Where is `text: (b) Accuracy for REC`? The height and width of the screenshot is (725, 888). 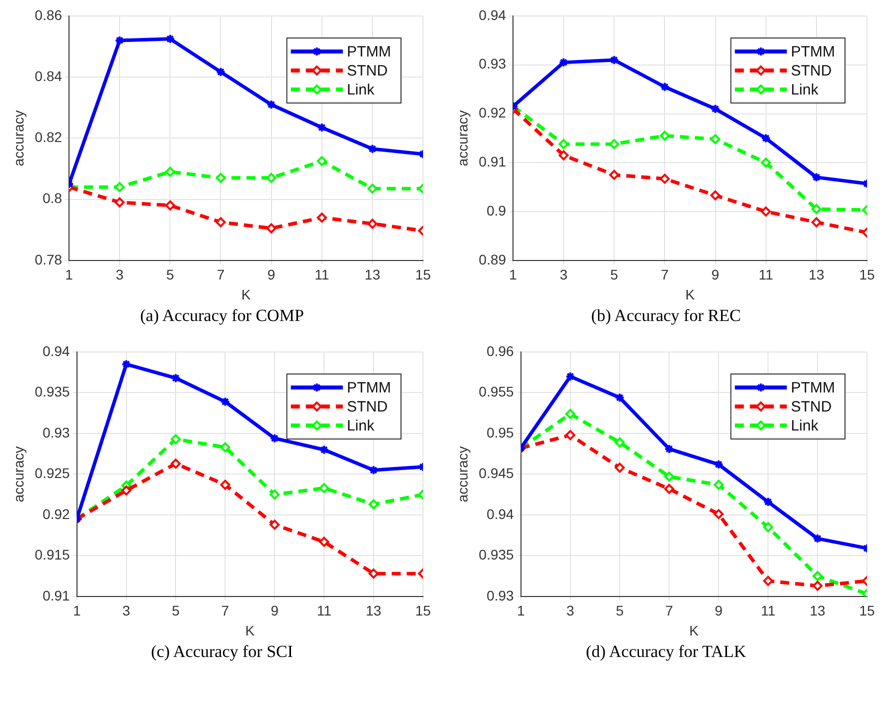
text: (b) Accuracy for REC is located at coordinates (666, 316).